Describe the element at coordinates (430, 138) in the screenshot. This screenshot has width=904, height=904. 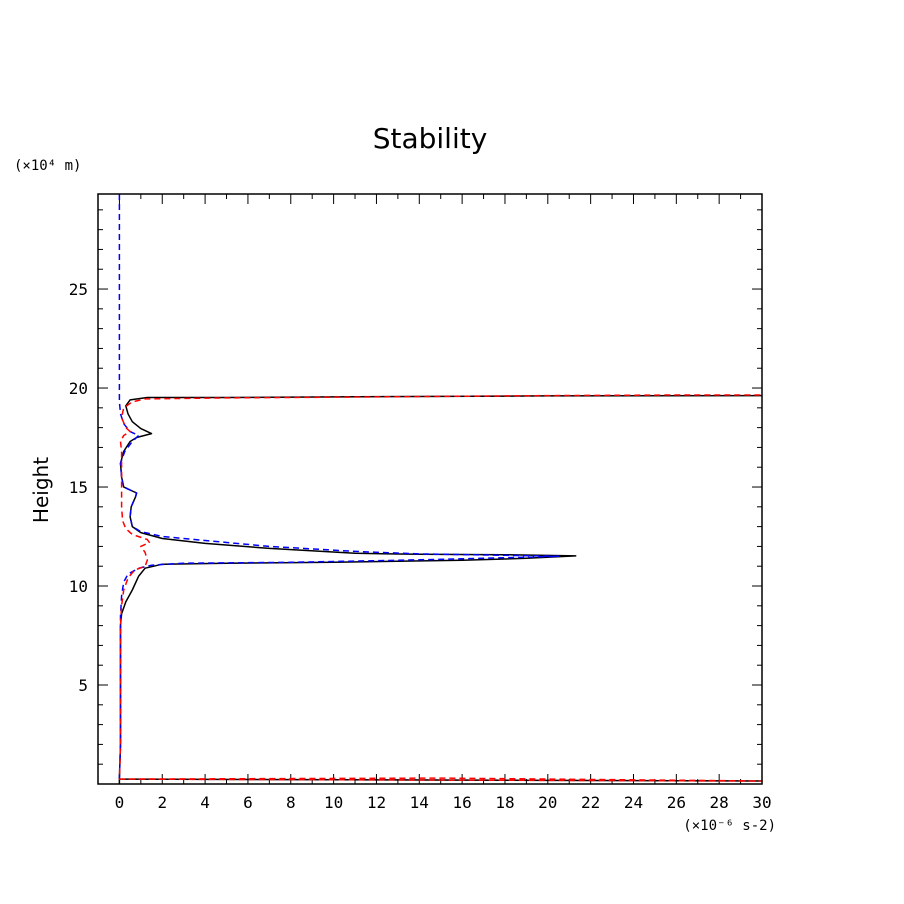
I see `chart-title: Stability` at that location.